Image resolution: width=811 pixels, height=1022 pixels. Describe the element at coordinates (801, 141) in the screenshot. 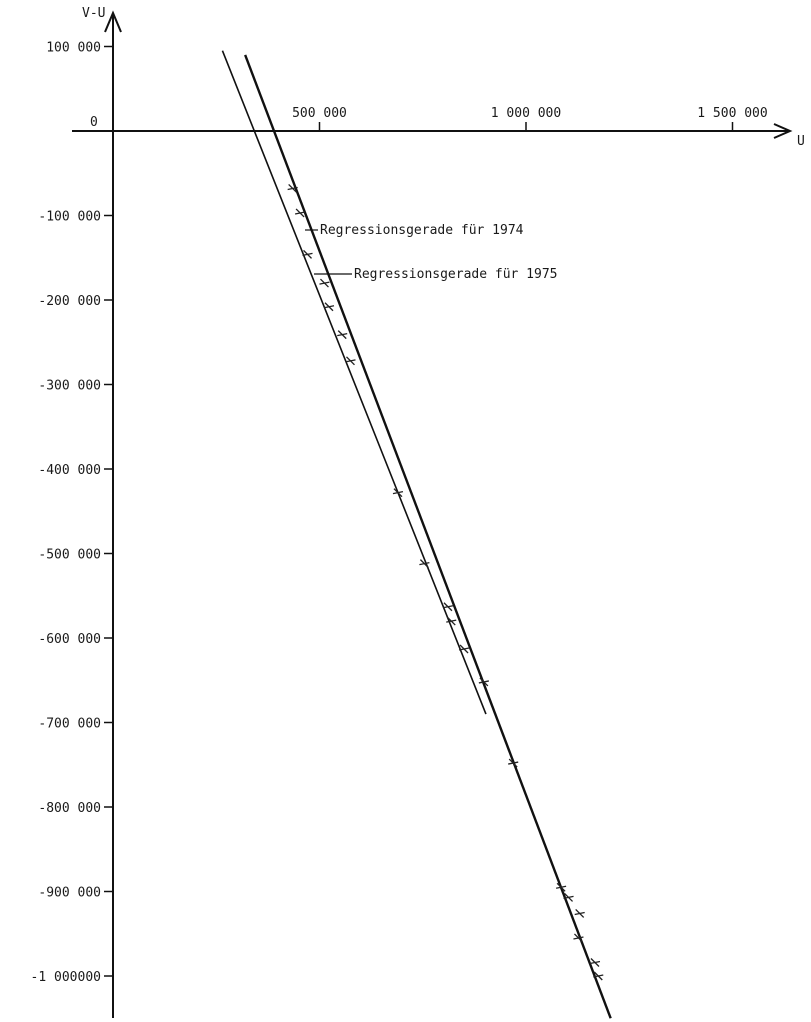

I see `x-axis-label: U` at that location.